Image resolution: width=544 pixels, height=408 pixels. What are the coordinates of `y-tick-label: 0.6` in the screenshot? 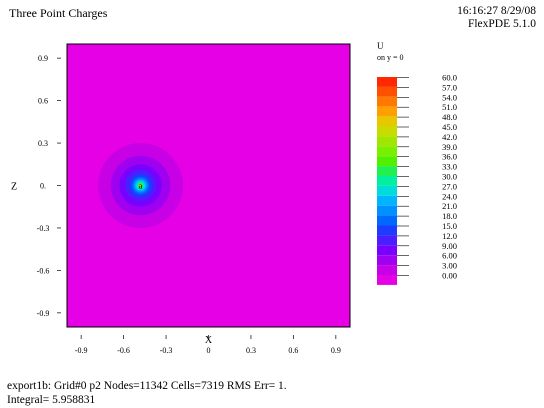 It's located at (43, 101).